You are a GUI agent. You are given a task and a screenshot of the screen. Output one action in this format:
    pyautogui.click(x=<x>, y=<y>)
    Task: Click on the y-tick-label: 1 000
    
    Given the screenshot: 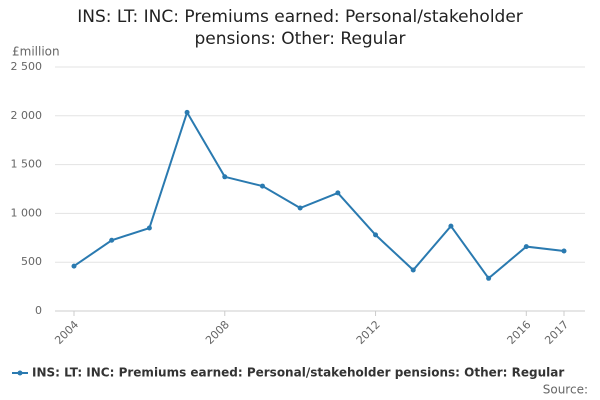 What is the action you would take?
    pyautogui.click(x=27, y=212)
    